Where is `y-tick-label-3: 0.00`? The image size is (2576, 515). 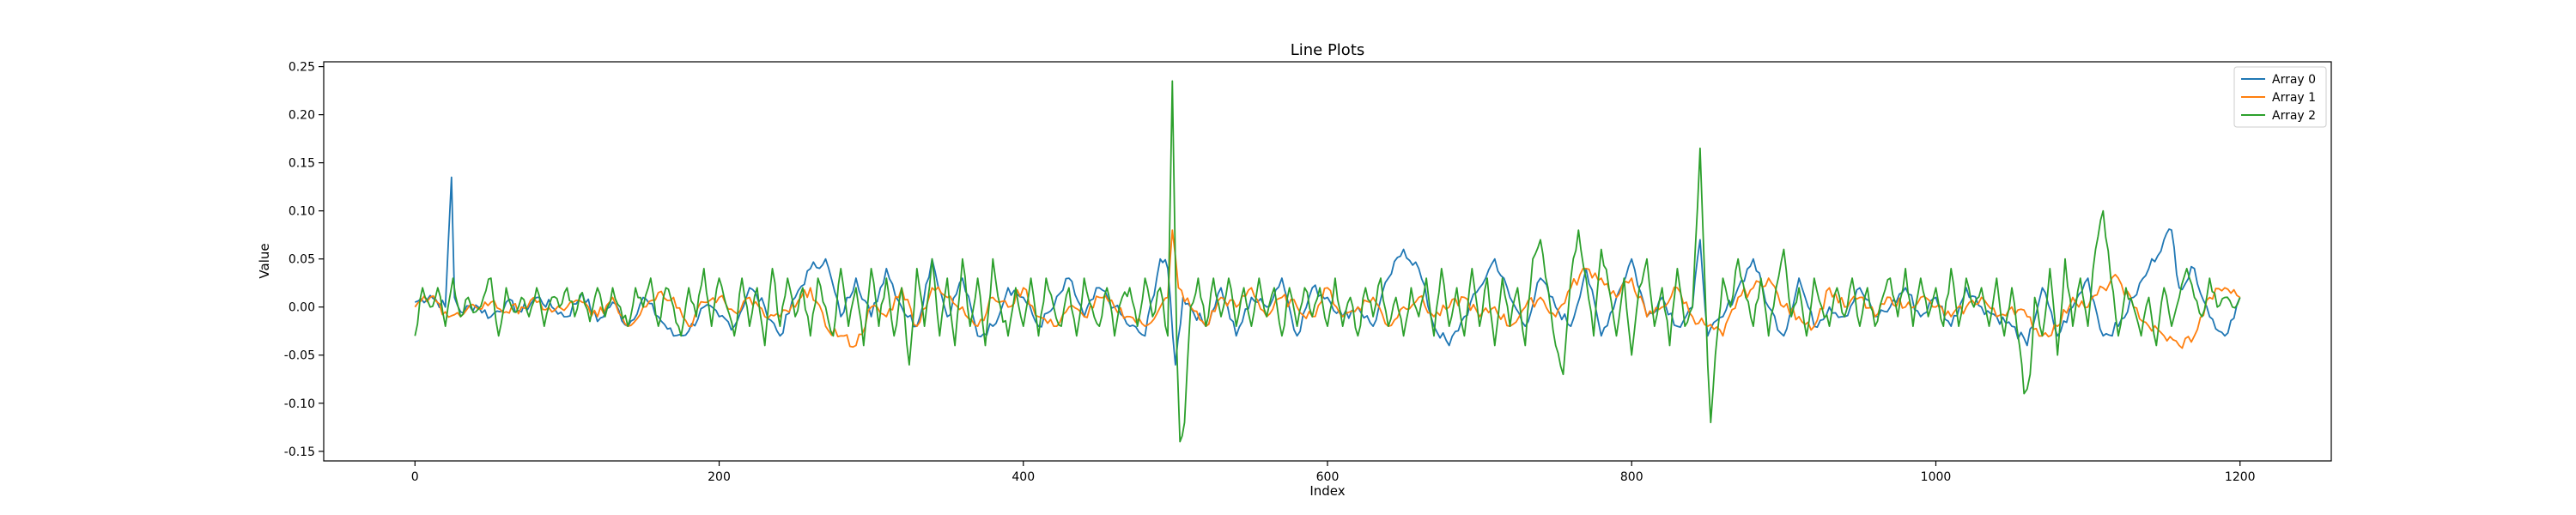 y-tick-label-3: 0.00 is located at coordinates (302, 308).